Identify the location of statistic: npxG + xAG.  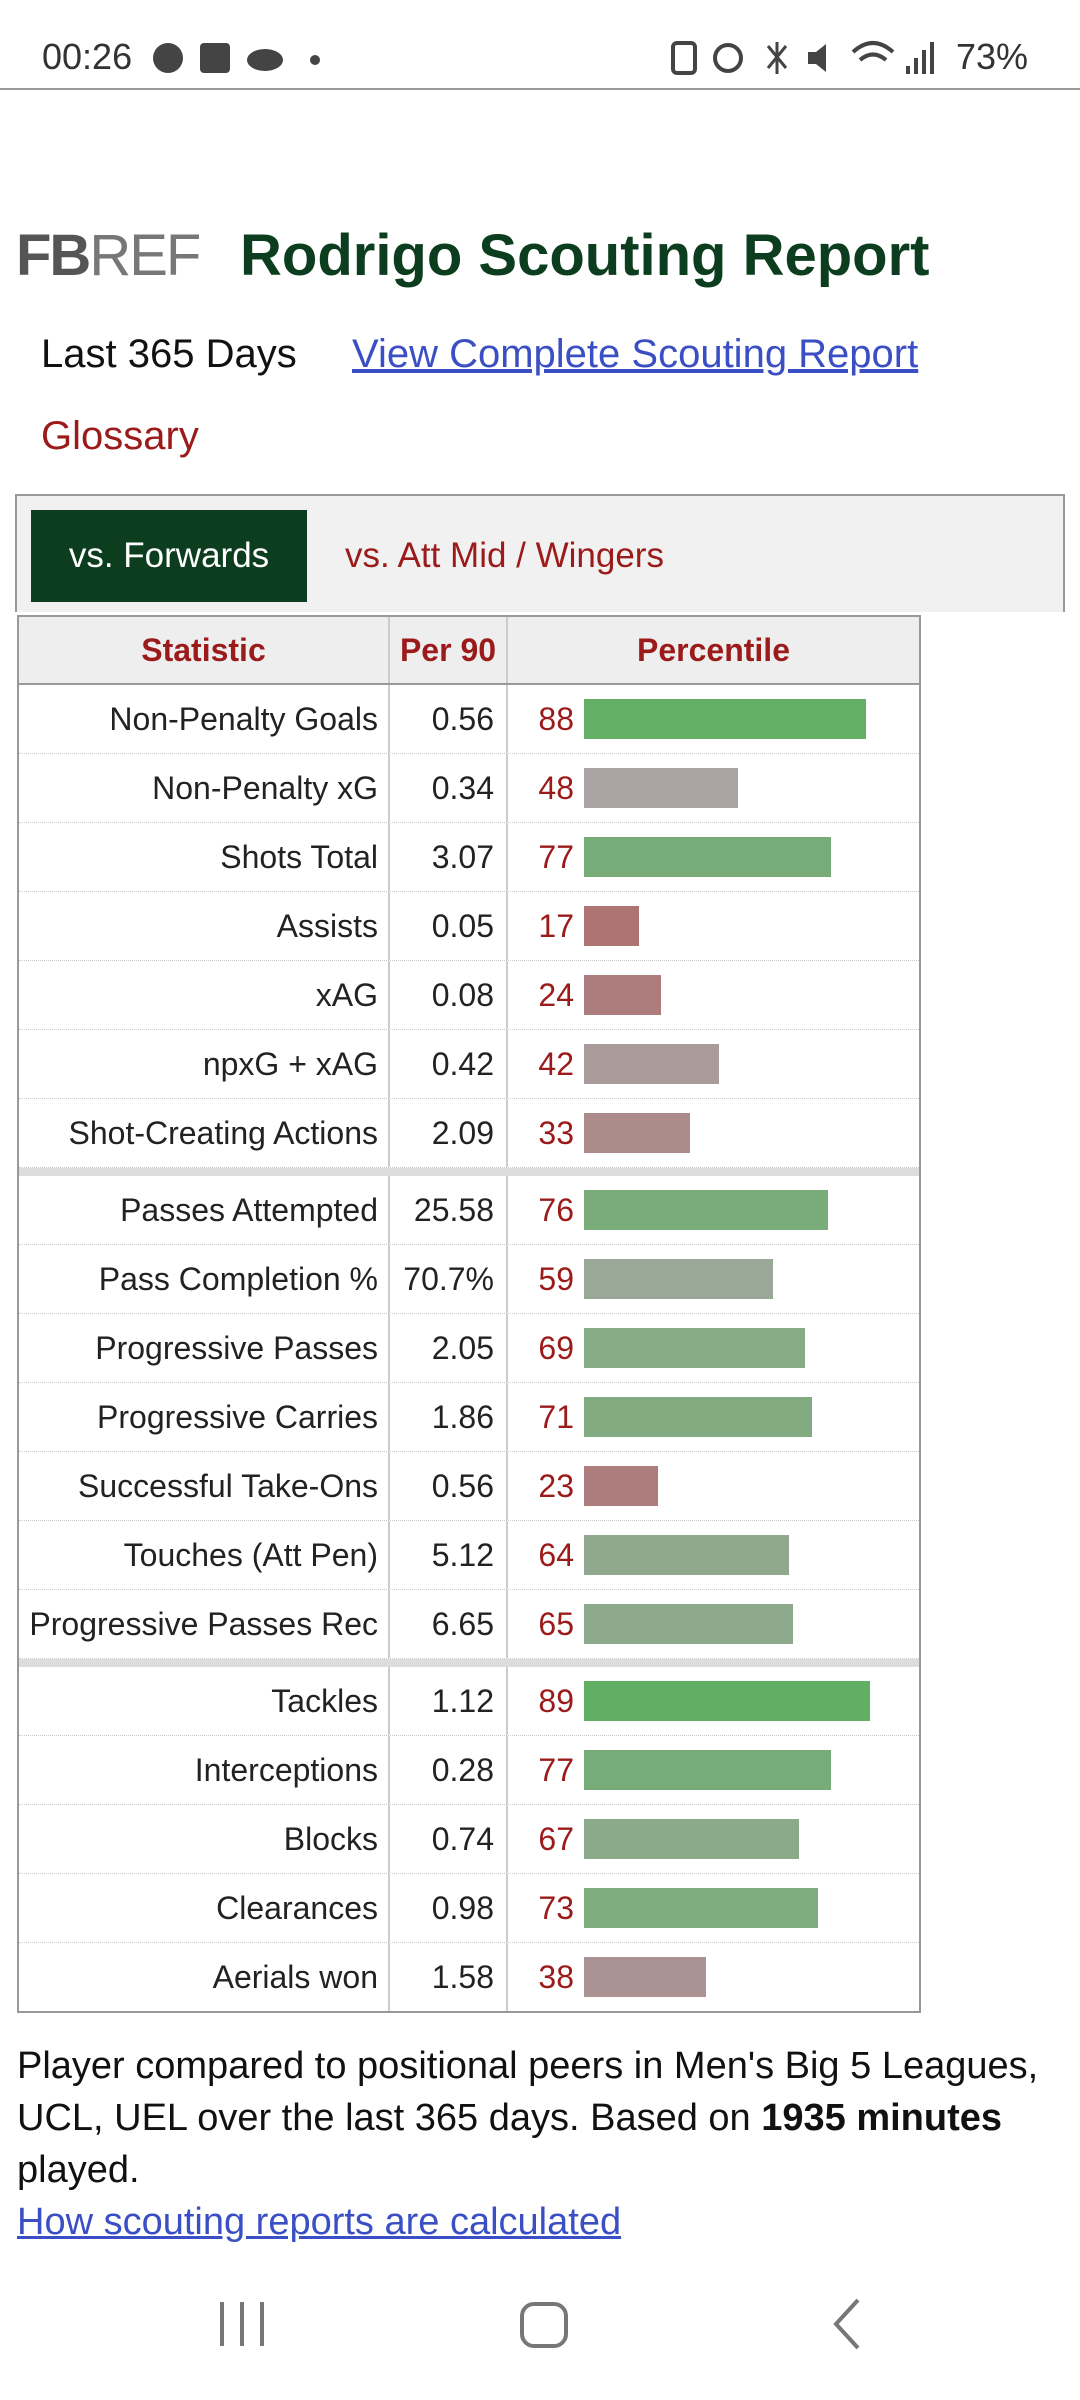
(204, 1064).